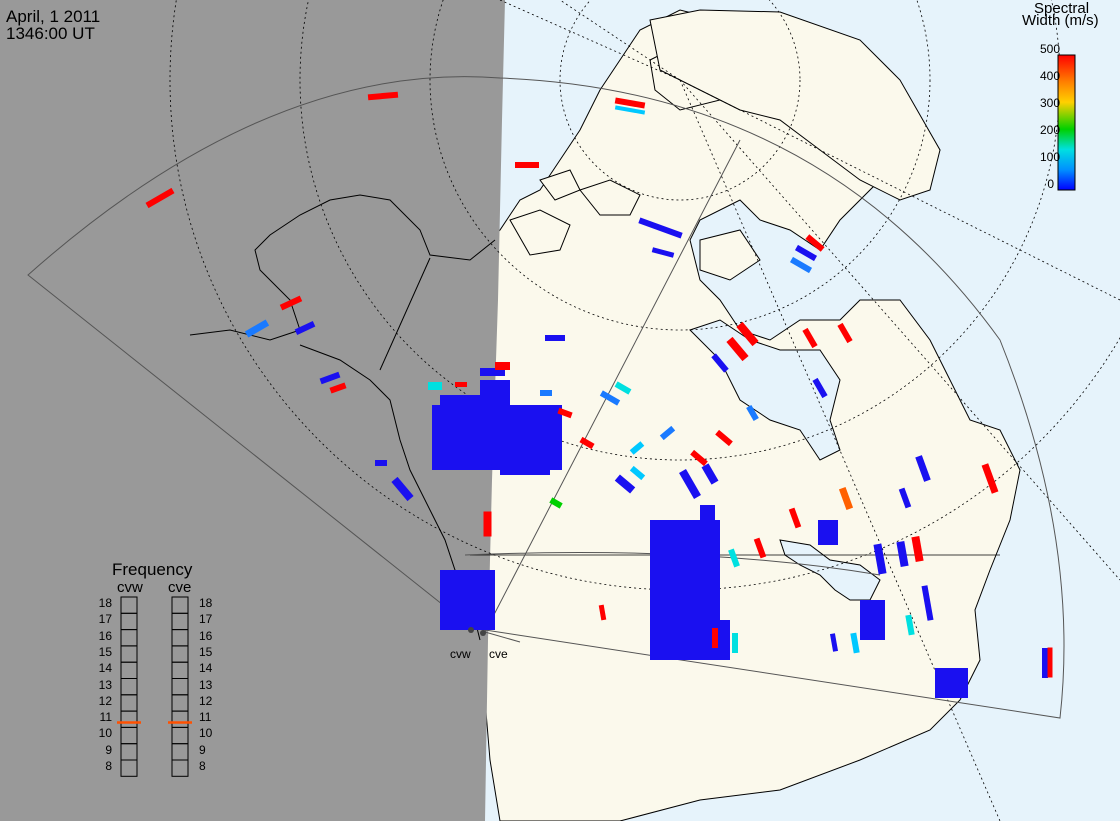 This screenshot has width=1120, height=821. Describe the element at coordinates (105, 684) in the screenshot. I see `frequency-tick: 13` at that location.